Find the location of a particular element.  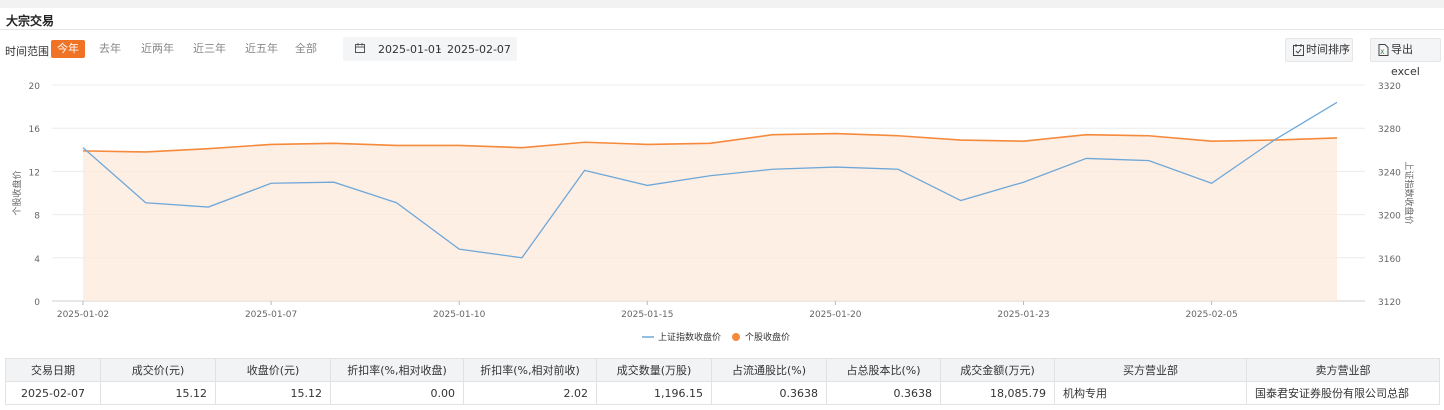

cell-total-ratio: 0.3638 is located at coordinates (883, 393).